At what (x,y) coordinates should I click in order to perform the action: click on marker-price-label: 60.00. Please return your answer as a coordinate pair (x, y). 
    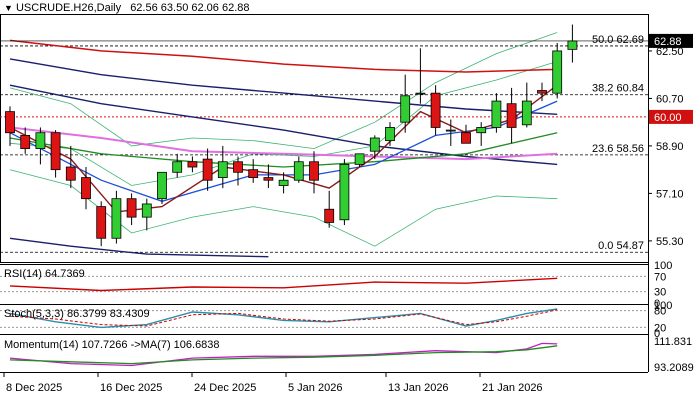
    Looking at the image, I should click on (668, 118).